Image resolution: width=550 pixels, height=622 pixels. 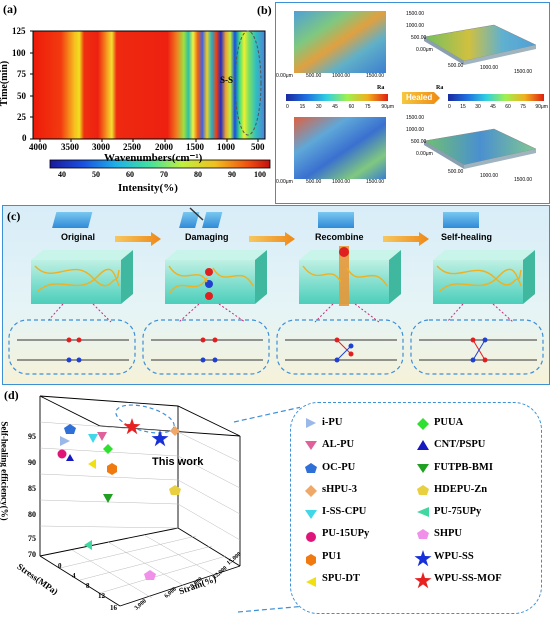 I want to click on colorbar-tick: 40, so click(x=62, y=174).